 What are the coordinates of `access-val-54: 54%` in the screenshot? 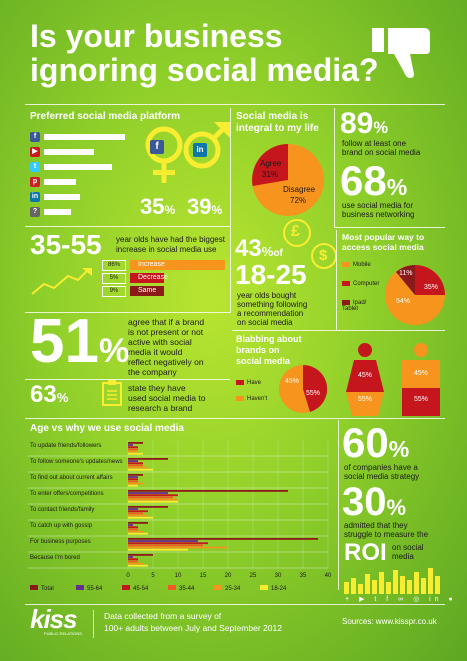 It's located at (403, 301).